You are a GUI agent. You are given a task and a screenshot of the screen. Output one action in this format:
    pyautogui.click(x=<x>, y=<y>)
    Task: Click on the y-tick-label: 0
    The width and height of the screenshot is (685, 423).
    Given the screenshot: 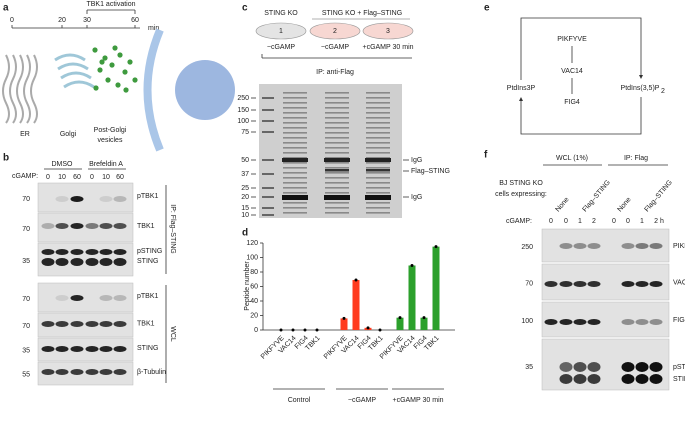 What is the action you would take?
    pyautogui.click(x=256, y=330)
    